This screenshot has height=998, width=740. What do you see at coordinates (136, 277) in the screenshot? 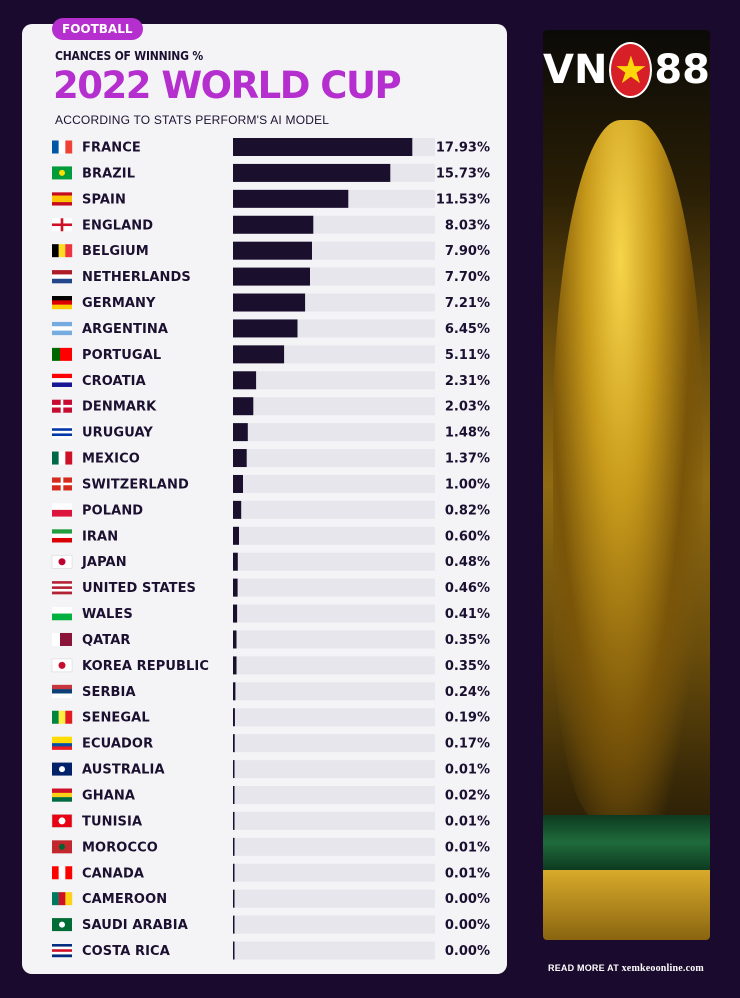
I see `category-label: NETHERLANDS` at bounding box center [136, 277].